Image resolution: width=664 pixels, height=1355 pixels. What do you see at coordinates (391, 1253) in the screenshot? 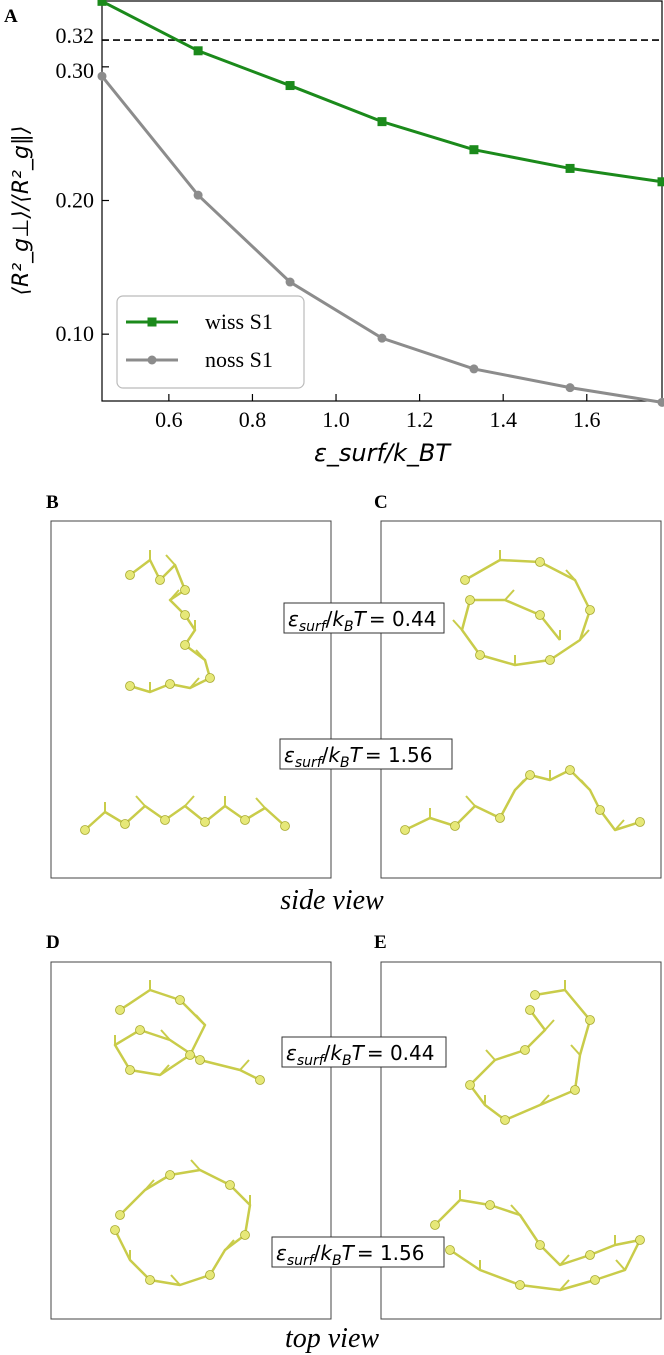
I see `eps-value-bottom-top: = 1.56` at bounding box center [391, 1253].